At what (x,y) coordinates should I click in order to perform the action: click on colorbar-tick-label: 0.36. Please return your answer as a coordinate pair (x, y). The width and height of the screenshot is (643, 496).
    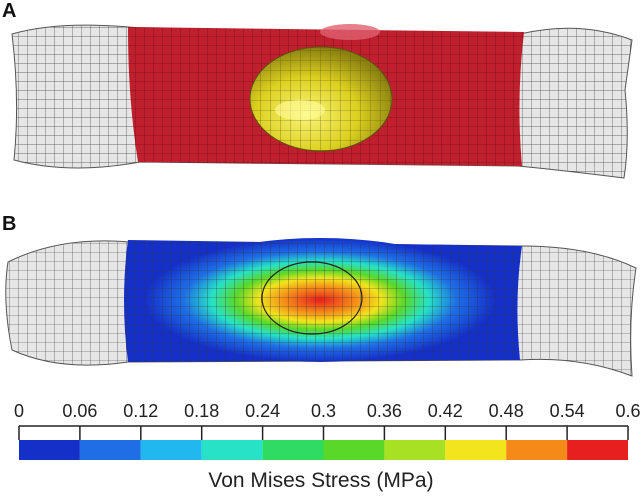
    Looking at the image, I should click on (384, 411).